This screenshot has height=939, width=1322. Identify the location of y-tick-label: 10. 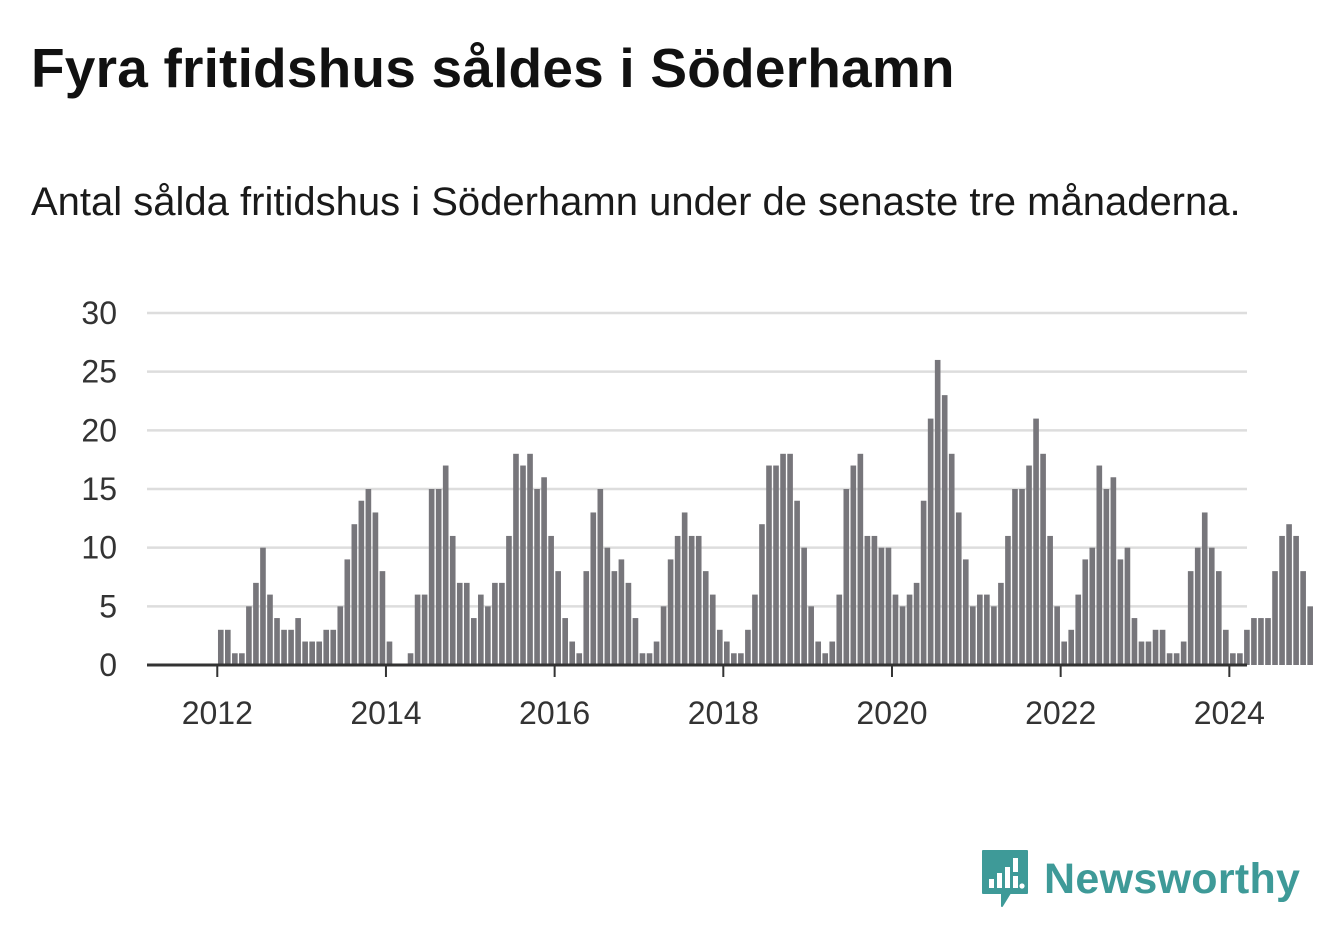
(99, 548).